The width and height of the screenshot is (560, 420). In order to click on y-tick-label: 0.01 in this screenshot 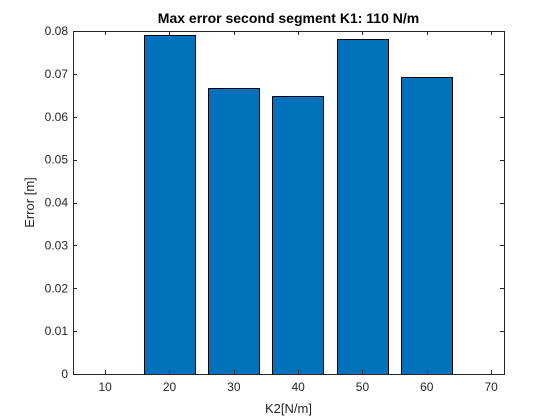, I will do `click(57, 331)`.